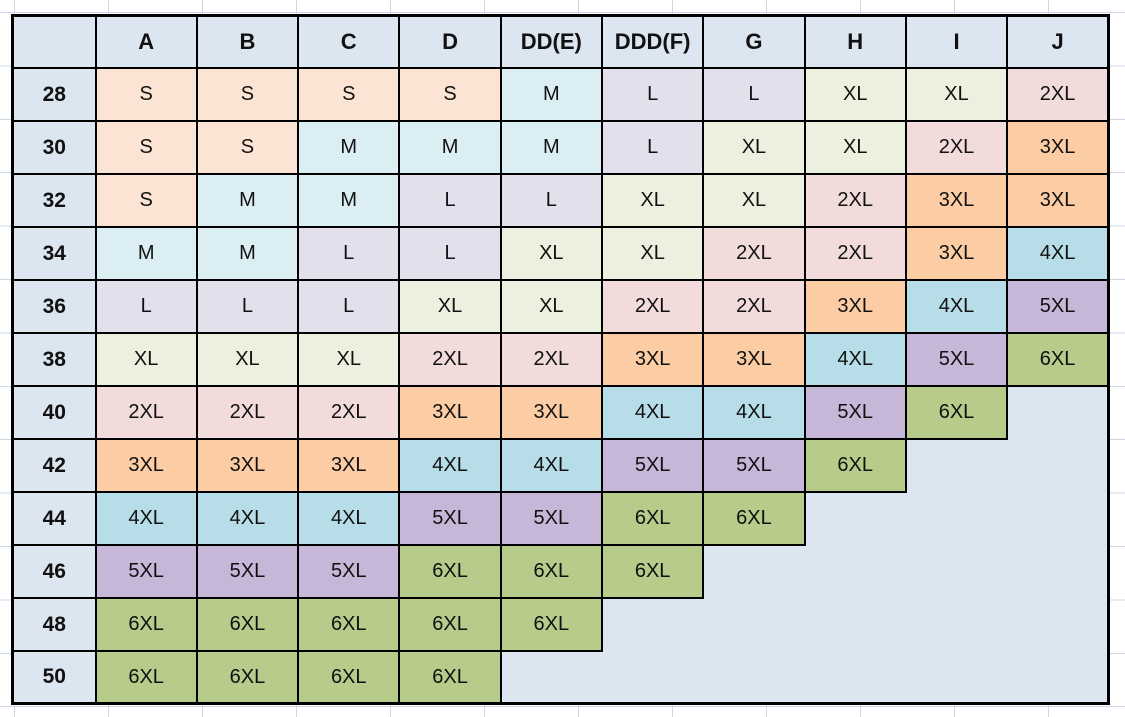 This screenshot has width=1125, height=717. Describe the element at coordinates (560, 41) in the screenshot. I see `header-row: A B C D DD(E) DDD(F) G H I J` at that location.